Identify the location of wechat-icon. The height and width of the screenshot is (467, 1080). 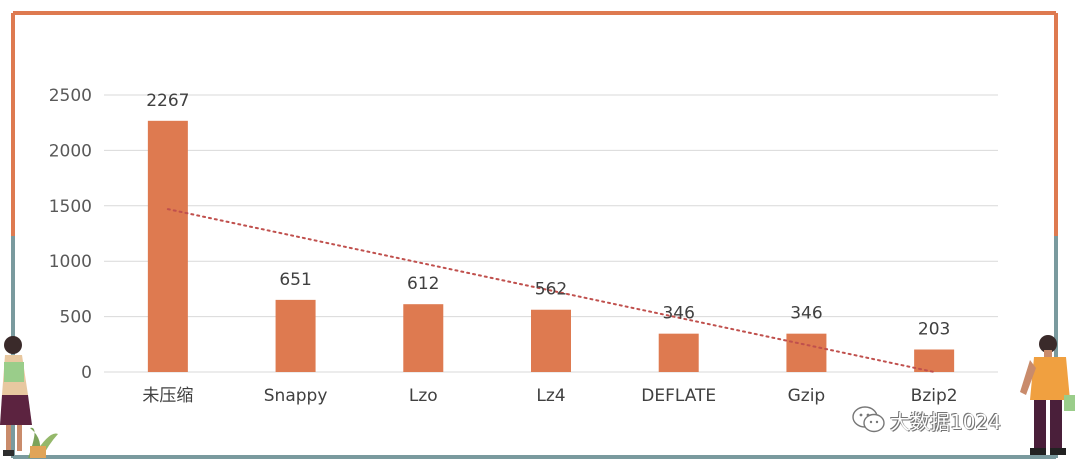
(868, 419).